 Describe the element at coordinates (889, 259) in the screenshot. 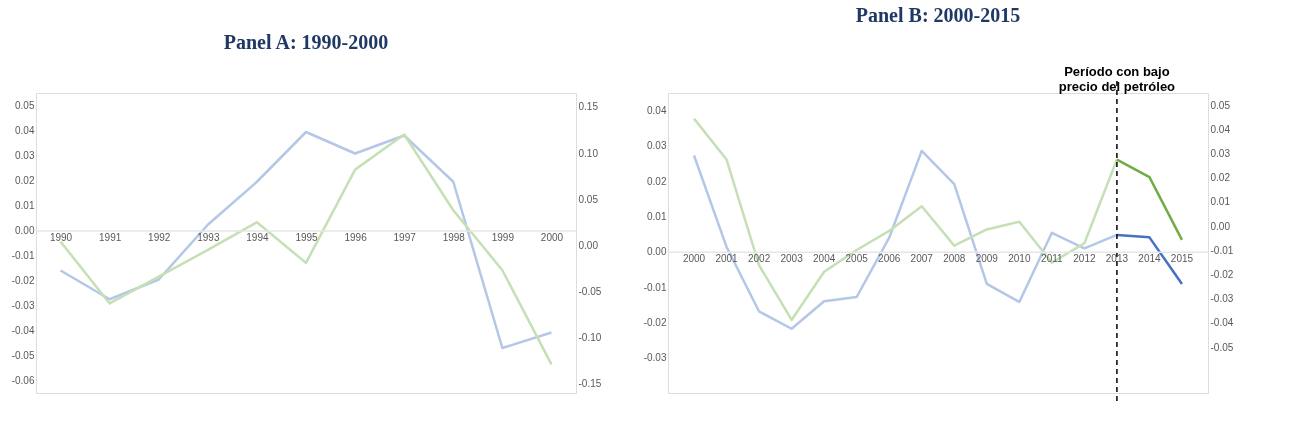

I see `x-tick-label: 2006` at that location.